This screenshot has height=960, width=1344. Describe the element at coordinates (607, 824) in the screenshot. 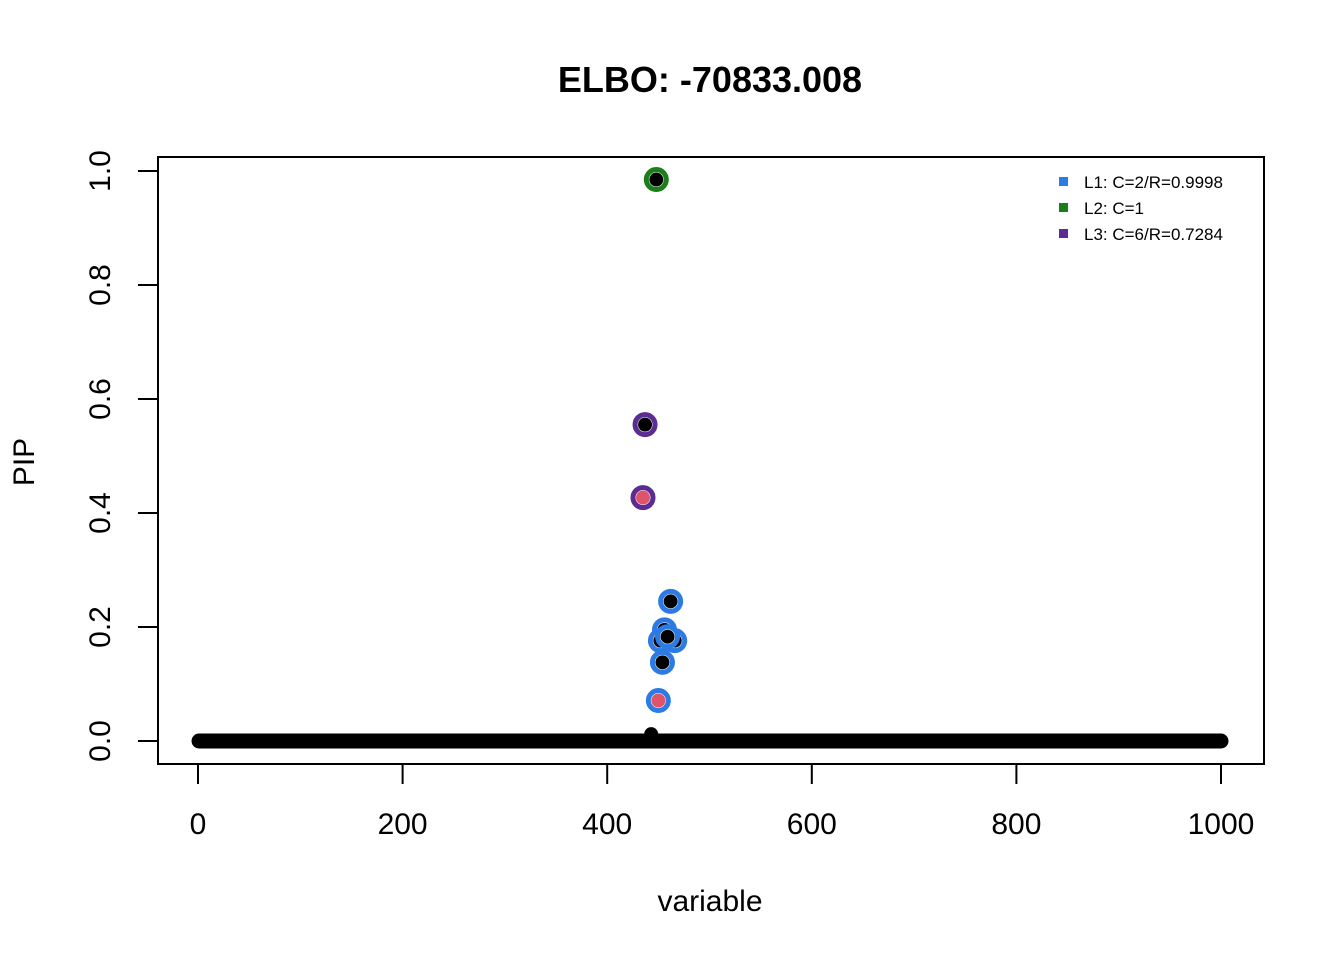

I see `x-tick-label: 400` at that location.